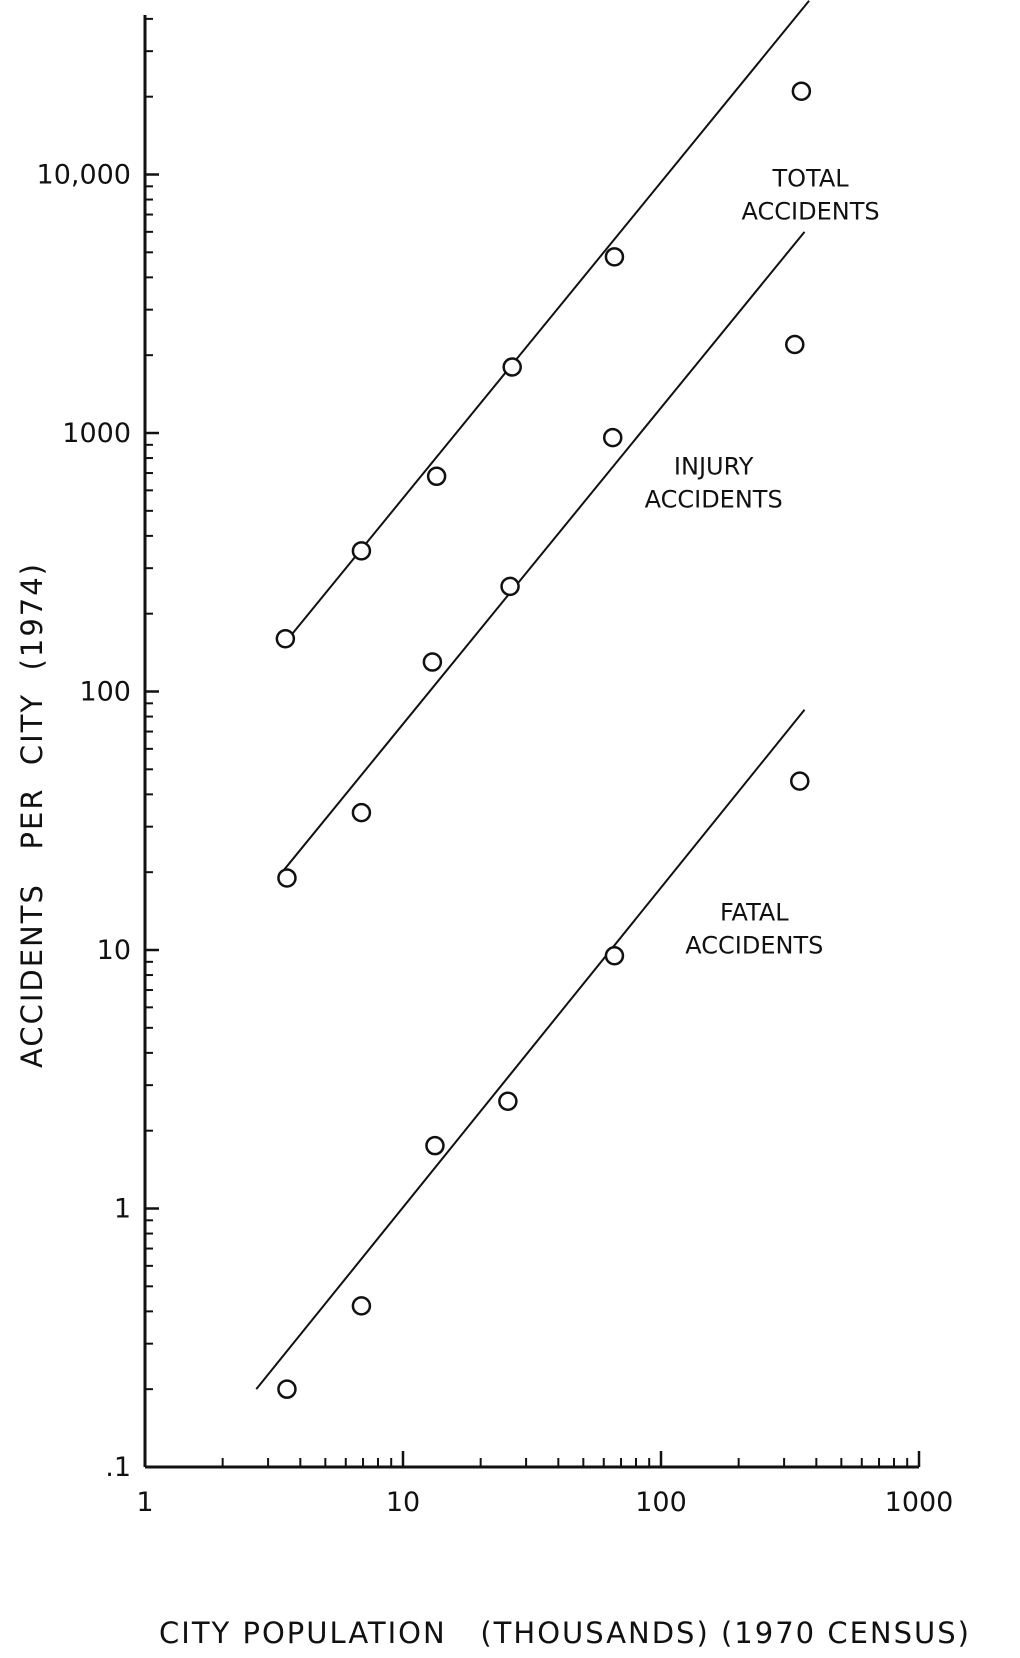 The height and width of the screenshot is (1658, 1020). What do you see at coordinates (114, 950) in the screenshot?
I see `y-tick-label: 10` at bounding box center [114, 950].